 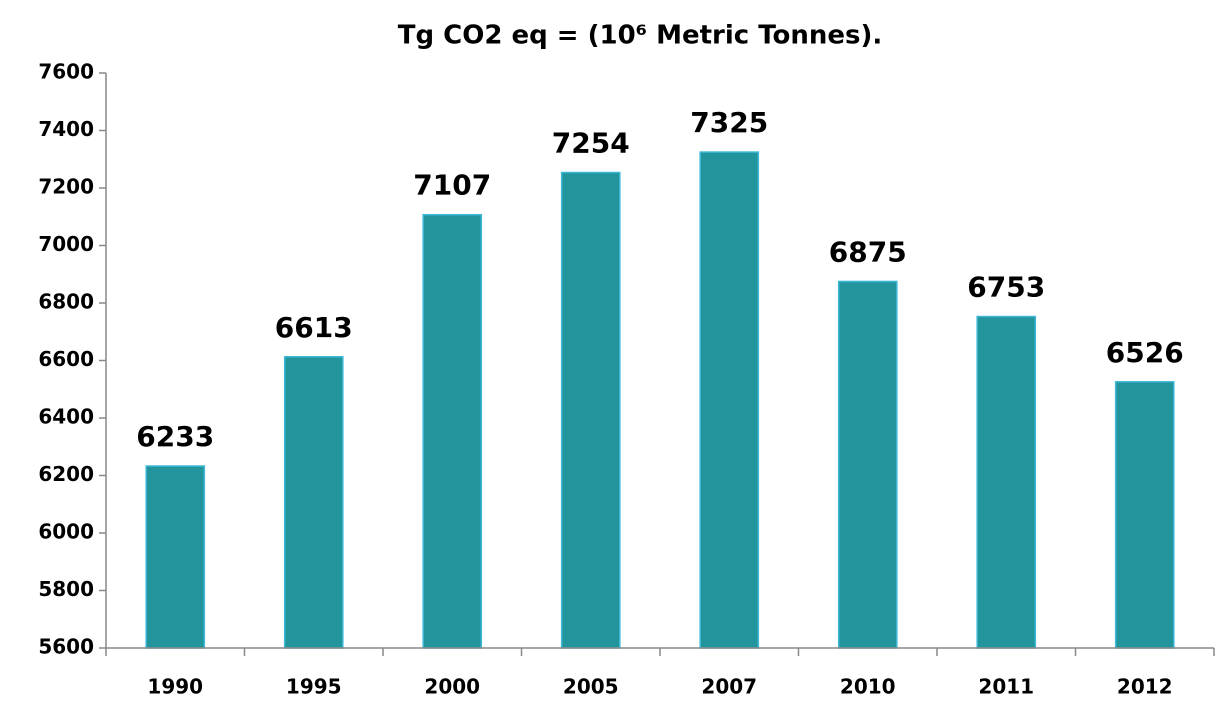 I want to click on data-label: 6233, so click(x=175, y=436).